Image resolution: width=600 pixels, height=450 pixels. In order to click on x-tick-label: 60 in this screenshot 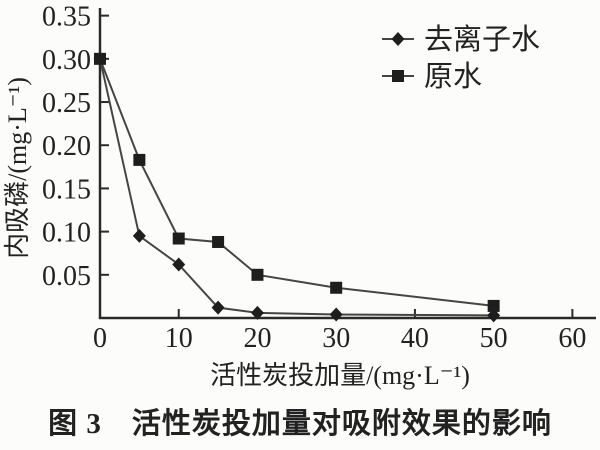, I will do `click(572, 338)`.